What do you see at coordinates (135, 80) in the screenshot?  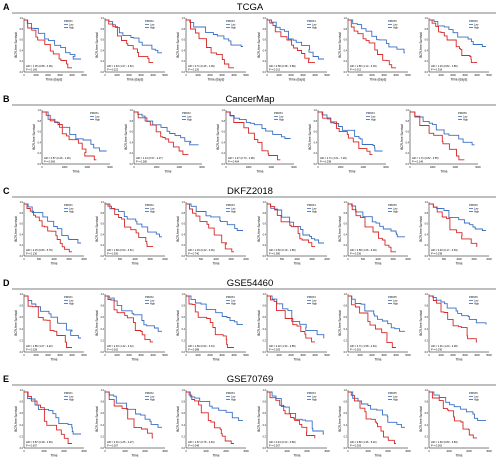 I see `x-axis-label: Time (days)` at bounding box center [135, 80].